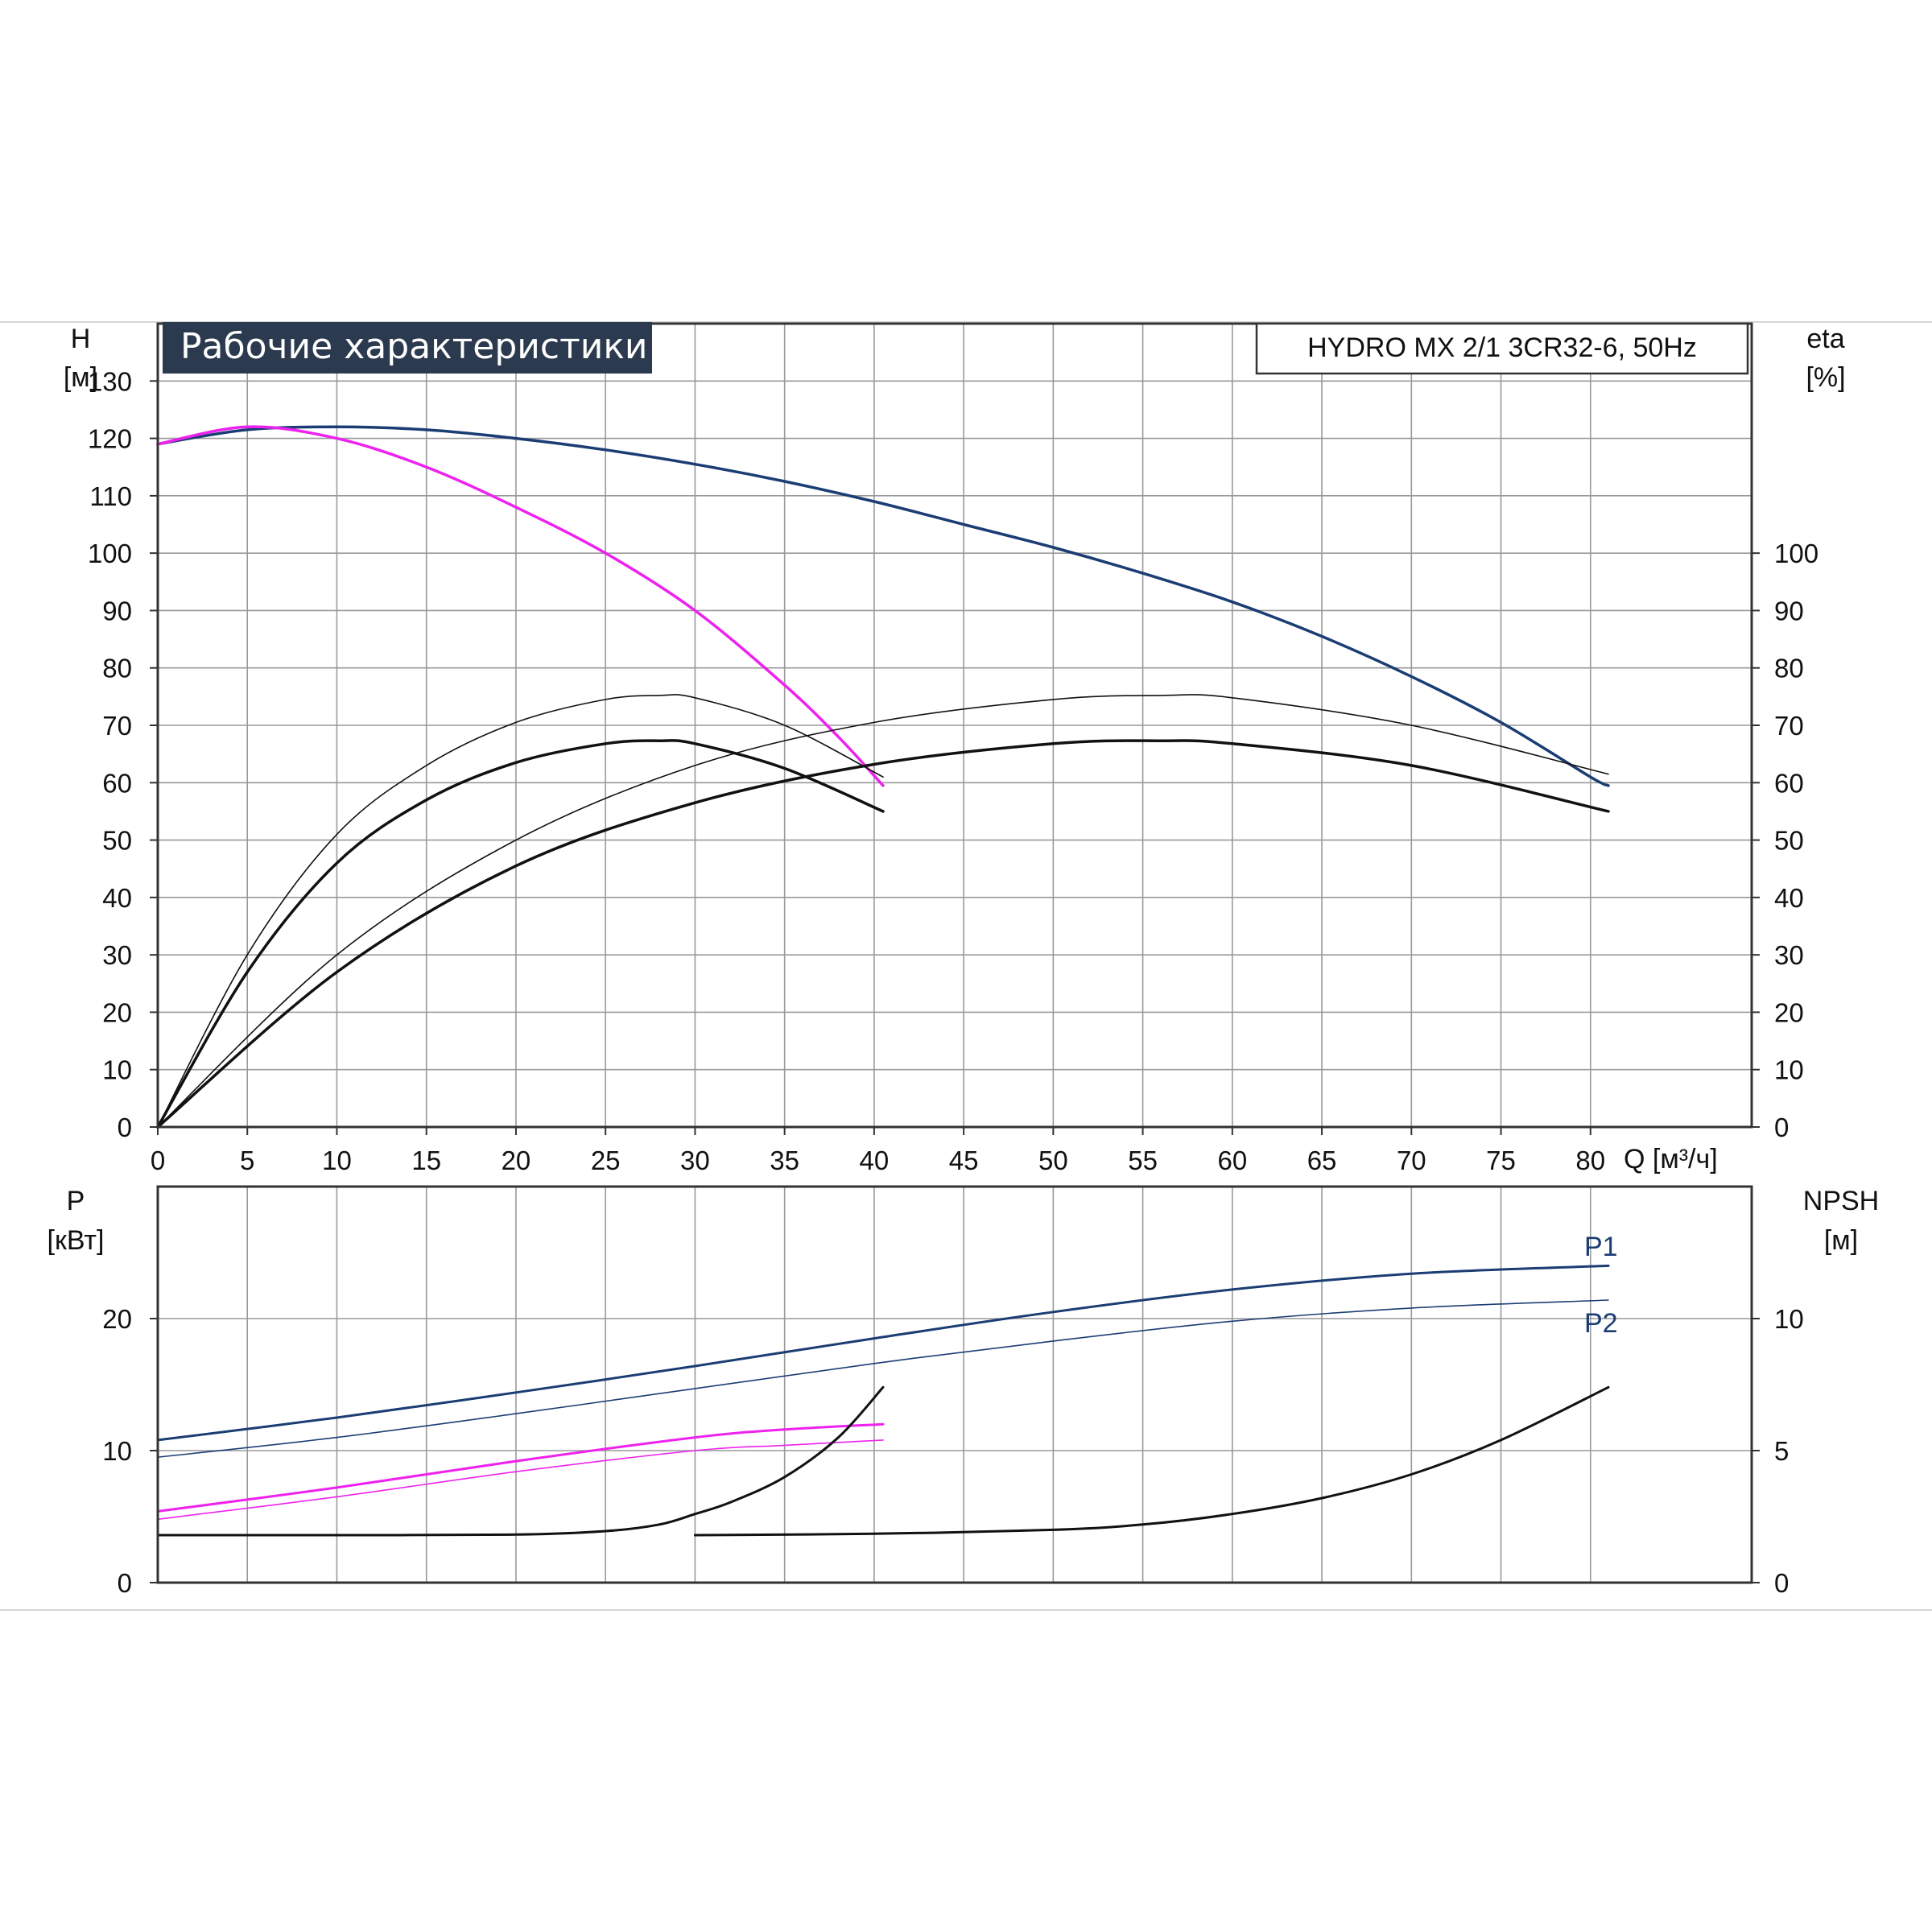 The height and width of the screenshot is (1932, 1932). I want to click on right-axis-unit-eta: [%], so click(1825, 377).